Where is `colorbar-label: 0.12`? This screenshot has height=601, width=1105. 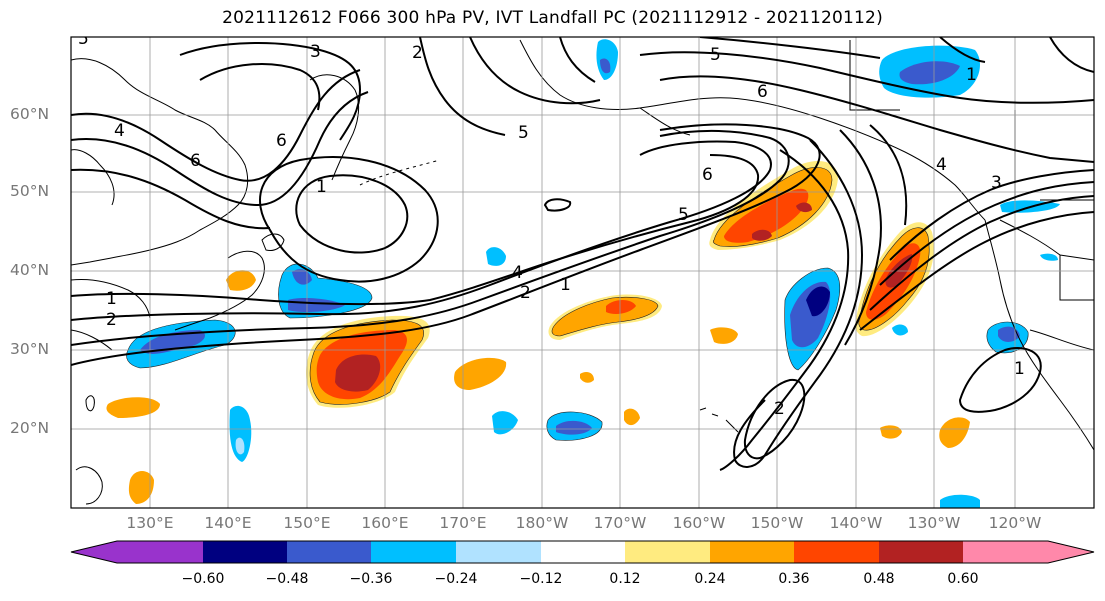 colorbar-label: 0.12 is located at coordinates (625, 579).